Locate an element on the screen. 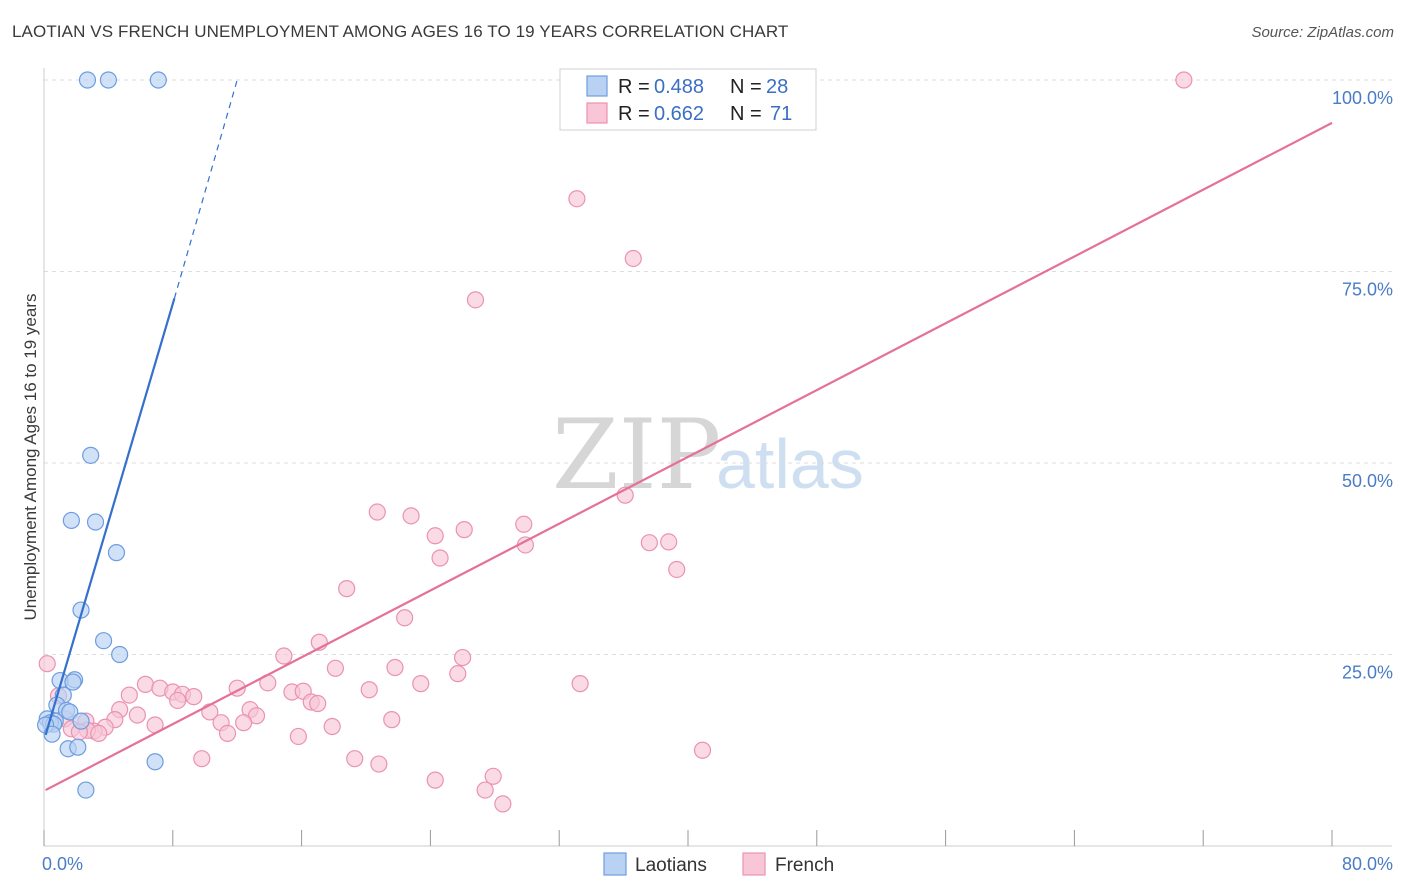  watermark-atlas: atlas is located at coordinates (790, 464).